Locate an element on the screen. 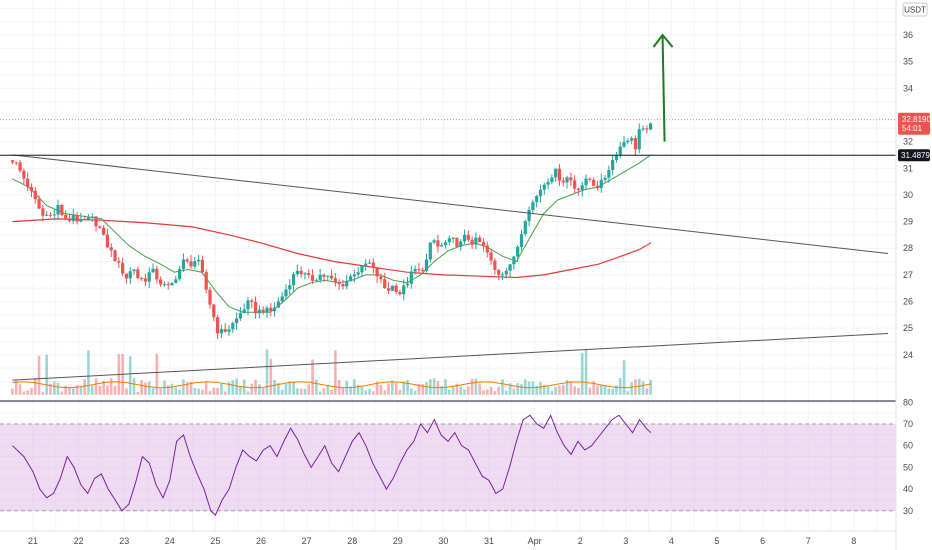 This screenshot has height=550, width=932. time-tick-label: 27 is located at coordinates (307, 541).